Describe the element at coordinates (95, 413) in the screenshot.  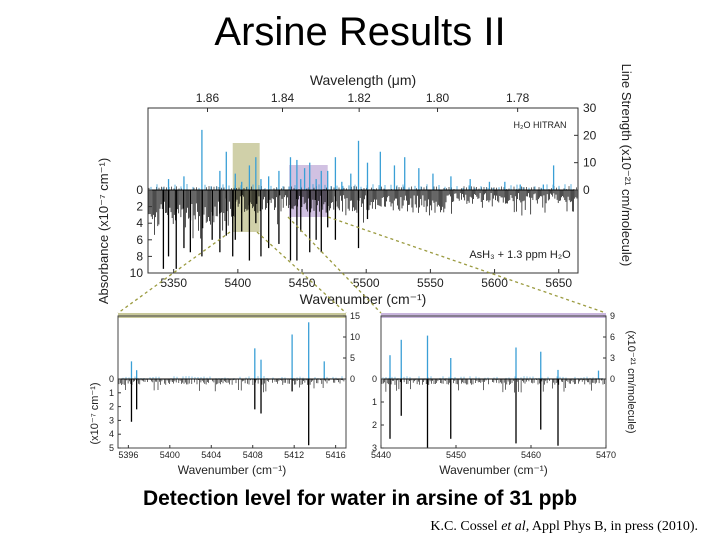
I see `inset-y-left-axis-label: (x10⁻⁷ cm⁻¹)` at that location.